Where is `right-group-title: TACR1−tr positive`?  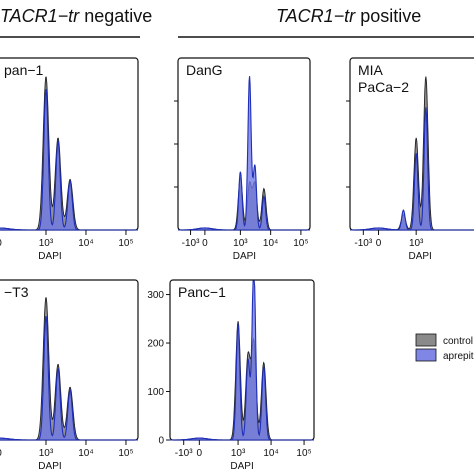
right-group-title: TACR1−tr positive is located at coordinates (348, 16).